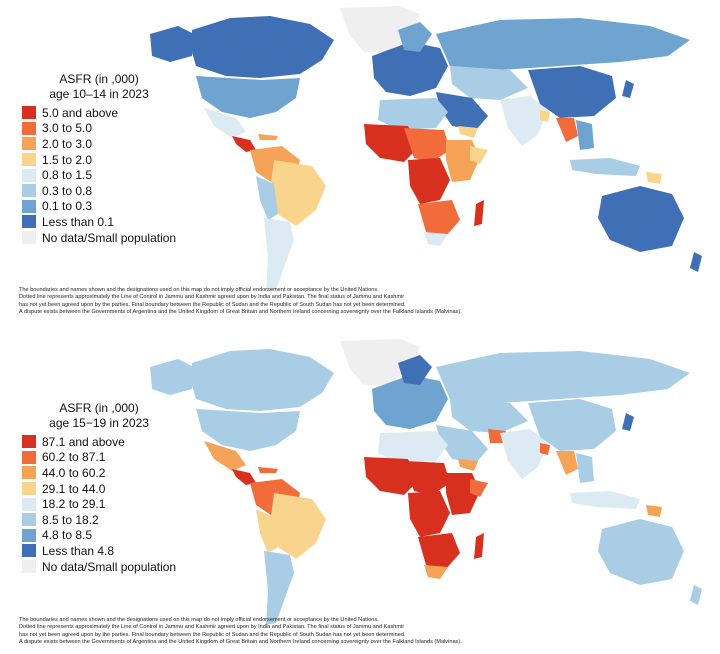 This screenshot has width=720, height=654. What do you see at coordinates (67, 175) in the screenshot?
I see `legend-label: 0.8 to 1.5` at bounding box center [67, 175].